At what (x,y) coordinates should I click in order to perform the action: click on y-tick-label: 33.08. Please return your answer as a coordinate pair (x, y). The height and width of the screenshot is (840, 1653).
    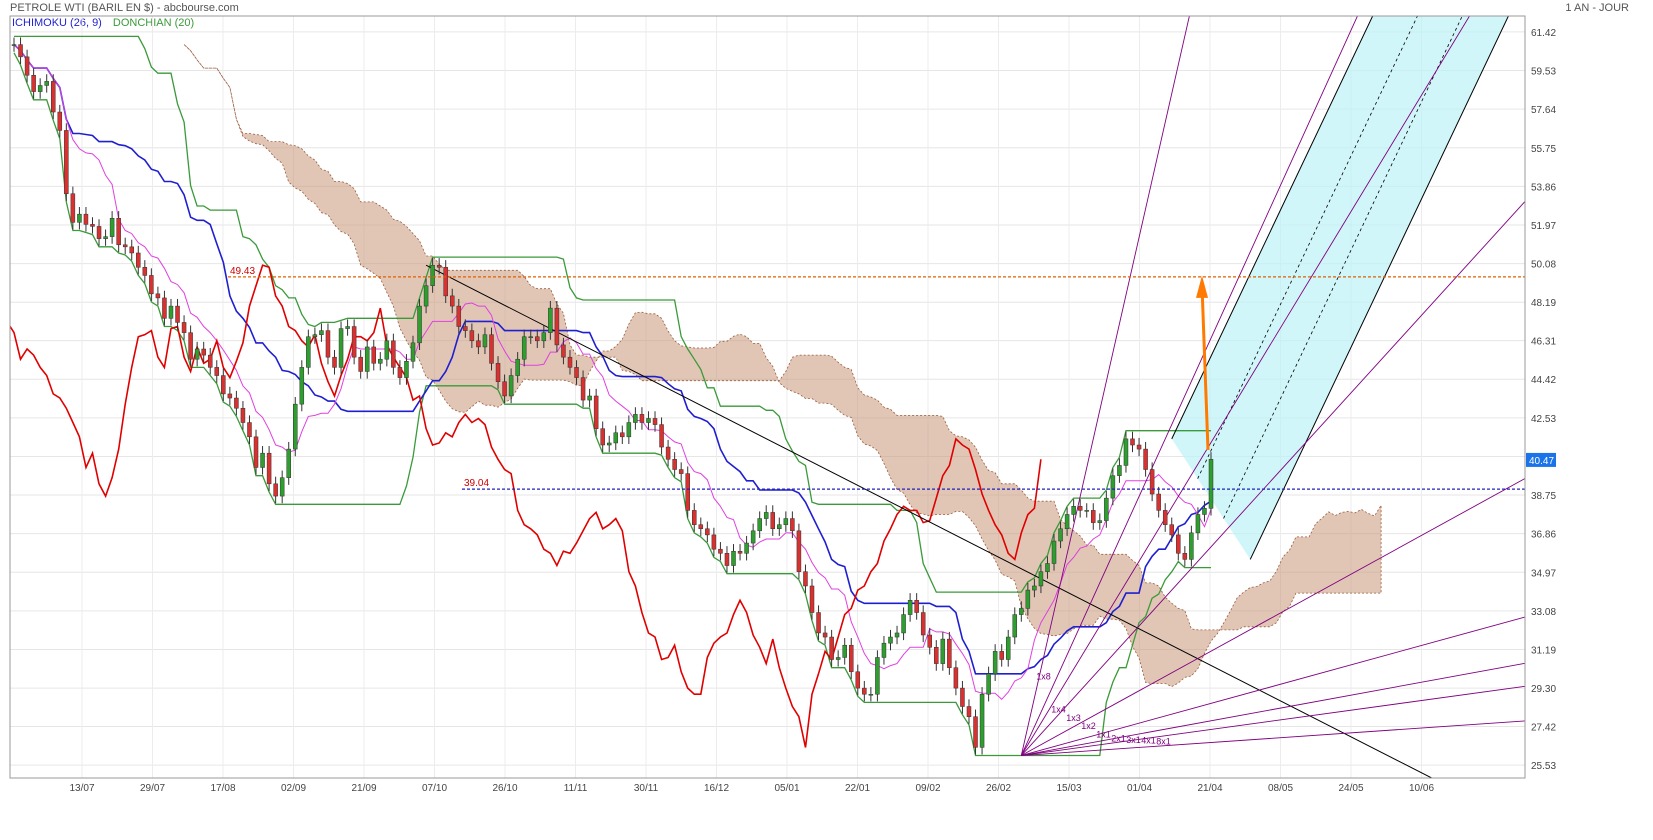
    Looking at the image, I should click on (1543, 612).